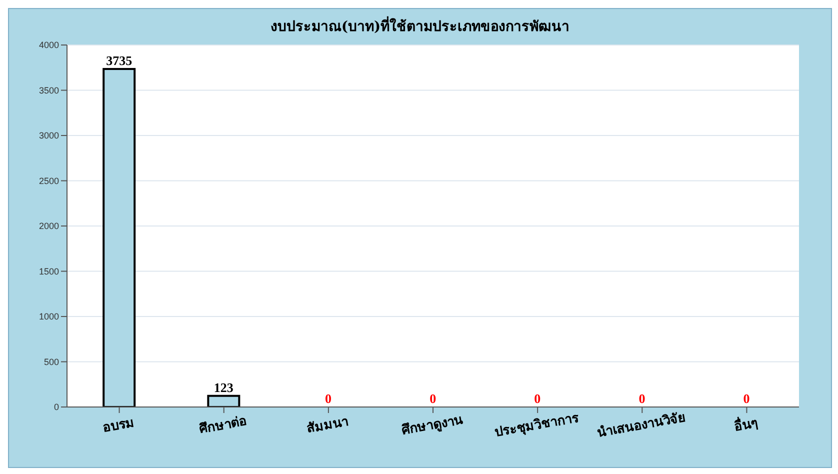 This screenshot has height=474, width=838. What do you see at coordinates (119, 60) in the screenshot?
I see `data-label: 3735` at bounding box center [119, 60].